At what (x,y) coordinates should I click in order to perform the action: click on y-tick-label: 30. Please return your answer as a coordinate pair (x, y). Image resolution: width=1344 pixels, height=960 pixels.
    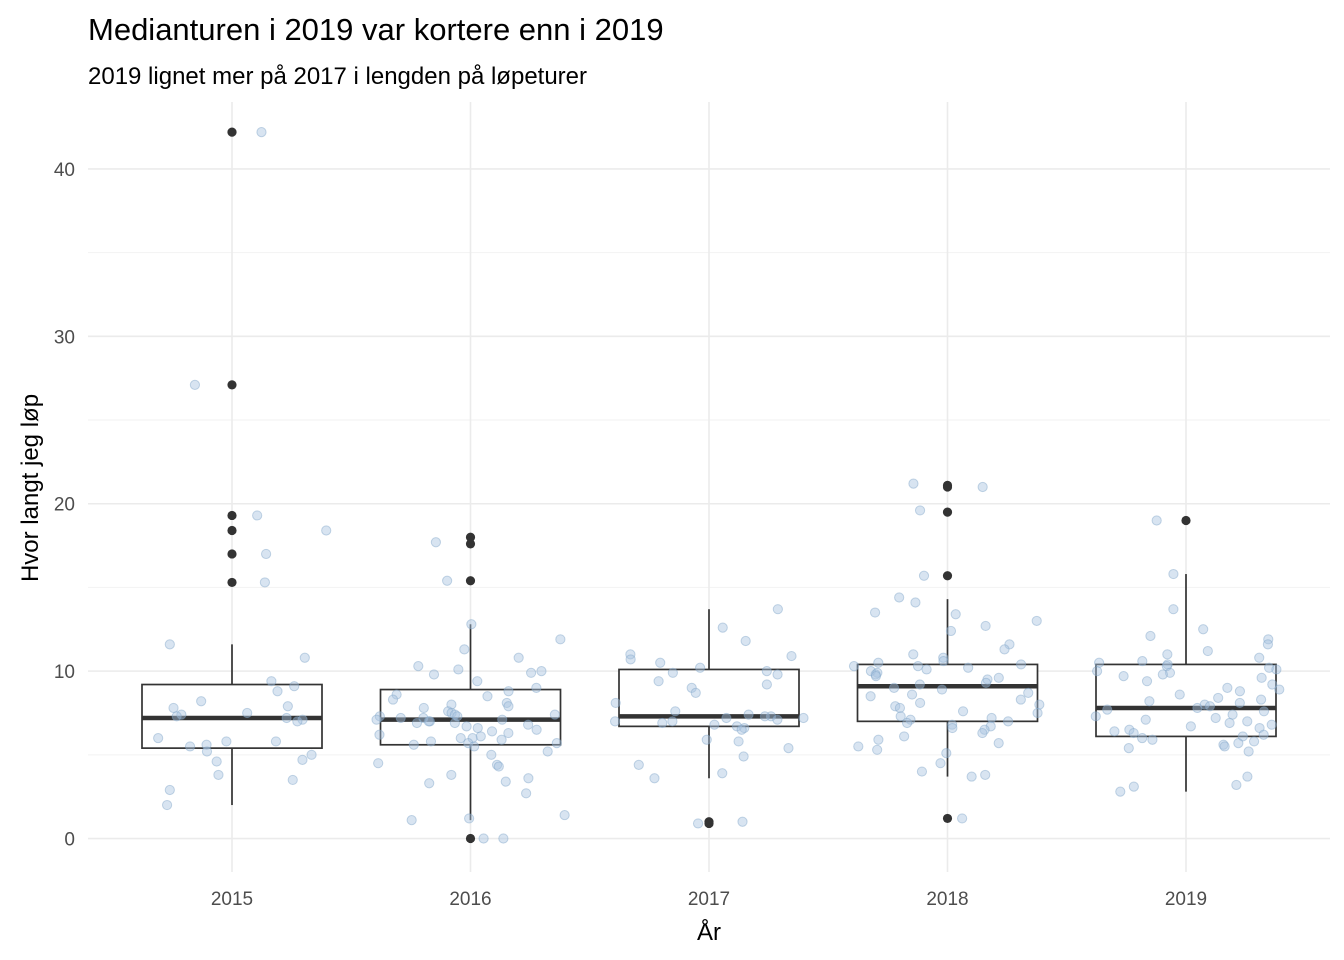
    Looking at the image, I should click on (64, 337).